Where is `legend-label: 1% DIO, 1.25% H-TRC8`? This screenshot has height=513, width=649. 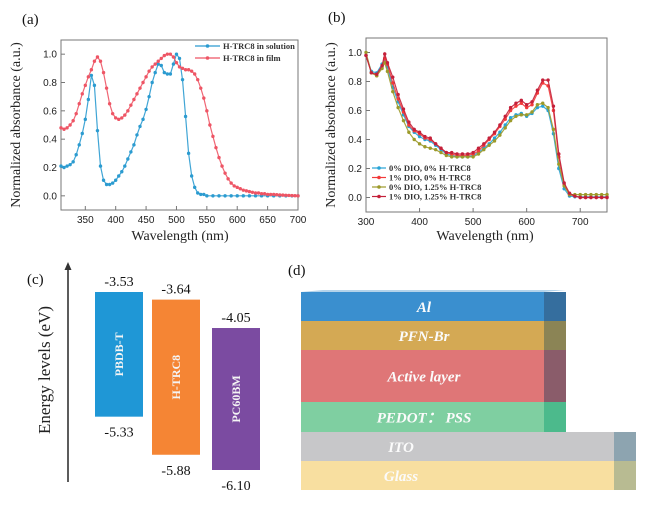 legend-label: 1% DIO, 1.25% H-TRC8 is located at coordinates (435, 197).